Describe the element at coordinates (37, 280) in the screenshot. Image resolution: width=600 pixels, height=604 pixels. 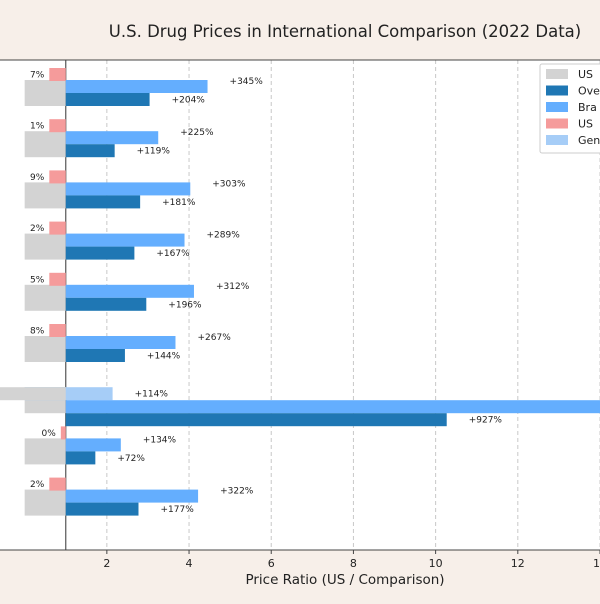
I see `left-data-label: 5%` at that location.